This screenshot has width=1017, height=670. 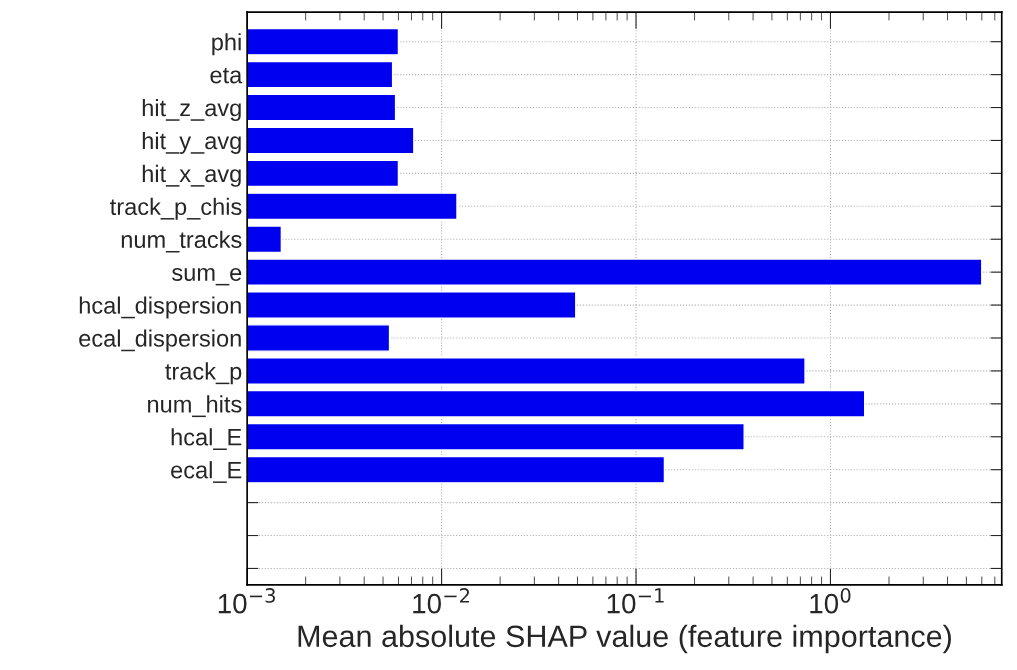 What do you see at coordinates (181, 241) in the screenshot?
I see `y-tick-label: num_tracks` at bounding box center [181, 241].